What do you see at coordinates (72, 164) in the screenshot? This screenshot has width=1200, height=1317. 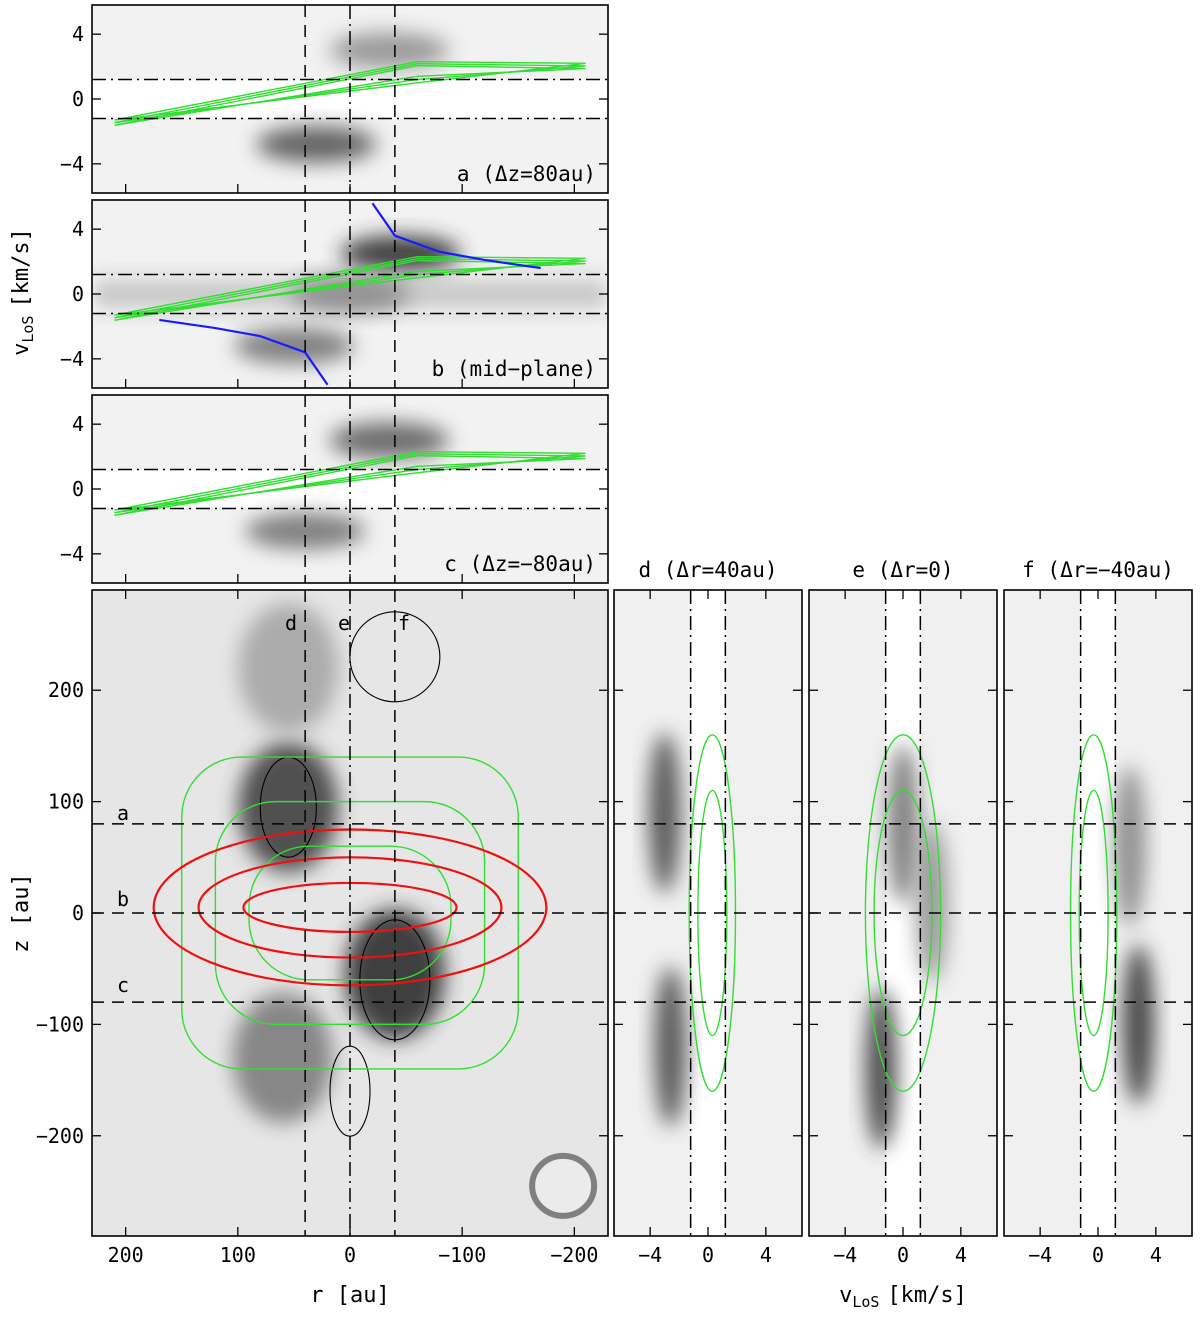 I see `panel-a-ytick-label: −4` at bounding box center [72, 164].